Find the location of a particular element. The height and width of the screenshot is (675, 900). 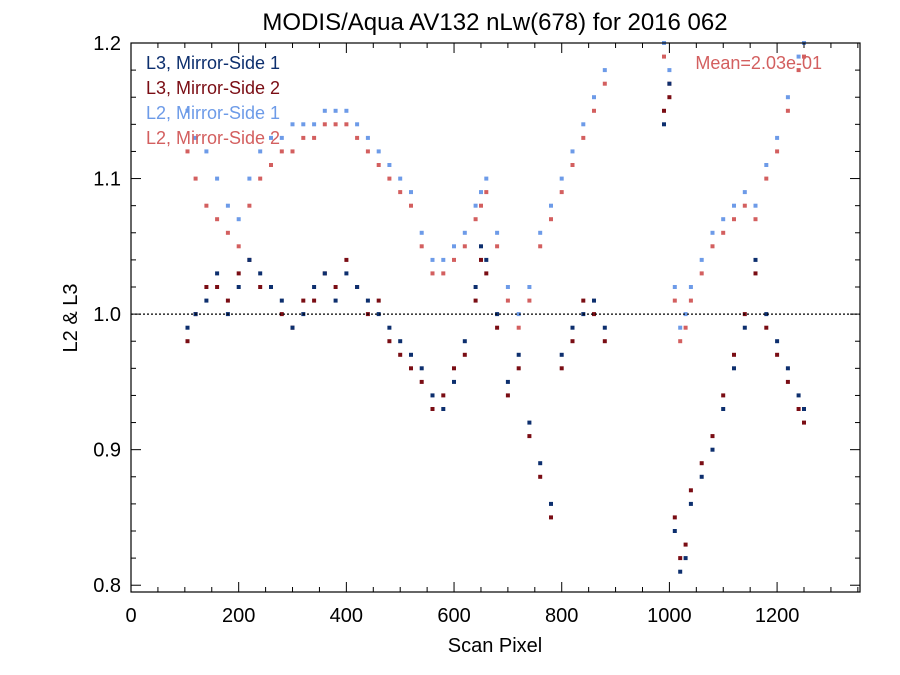

x-tick-label: 600 is located at coordinates (453, 616).